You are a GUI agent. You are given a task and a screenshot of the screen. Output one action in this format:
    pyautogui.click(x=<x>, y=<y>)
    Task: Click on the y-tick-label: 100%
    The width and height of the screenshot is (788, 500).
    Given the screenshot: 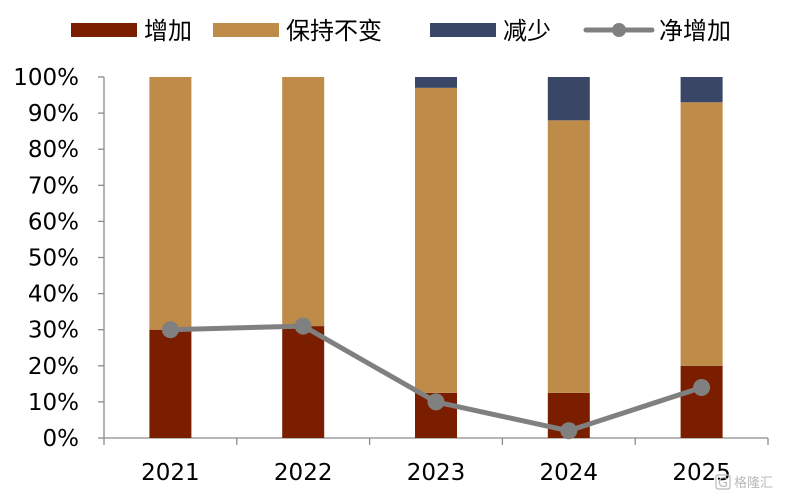 What is the action you would take?
    pyautogui.click(x=46, y=78)
    